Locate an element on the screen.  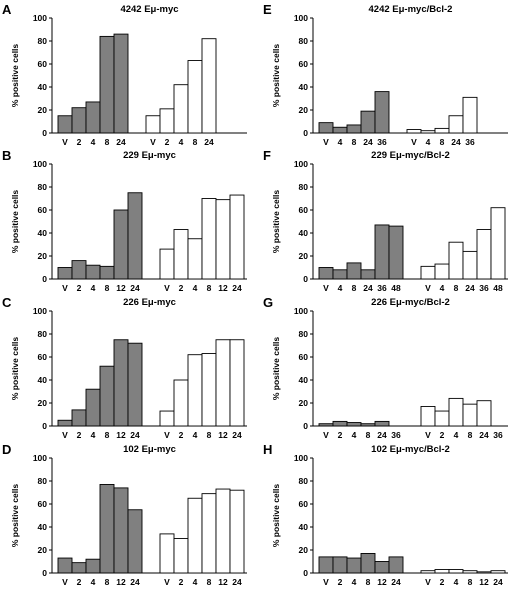
panel-letter: G is located at coordinates (268, 302).